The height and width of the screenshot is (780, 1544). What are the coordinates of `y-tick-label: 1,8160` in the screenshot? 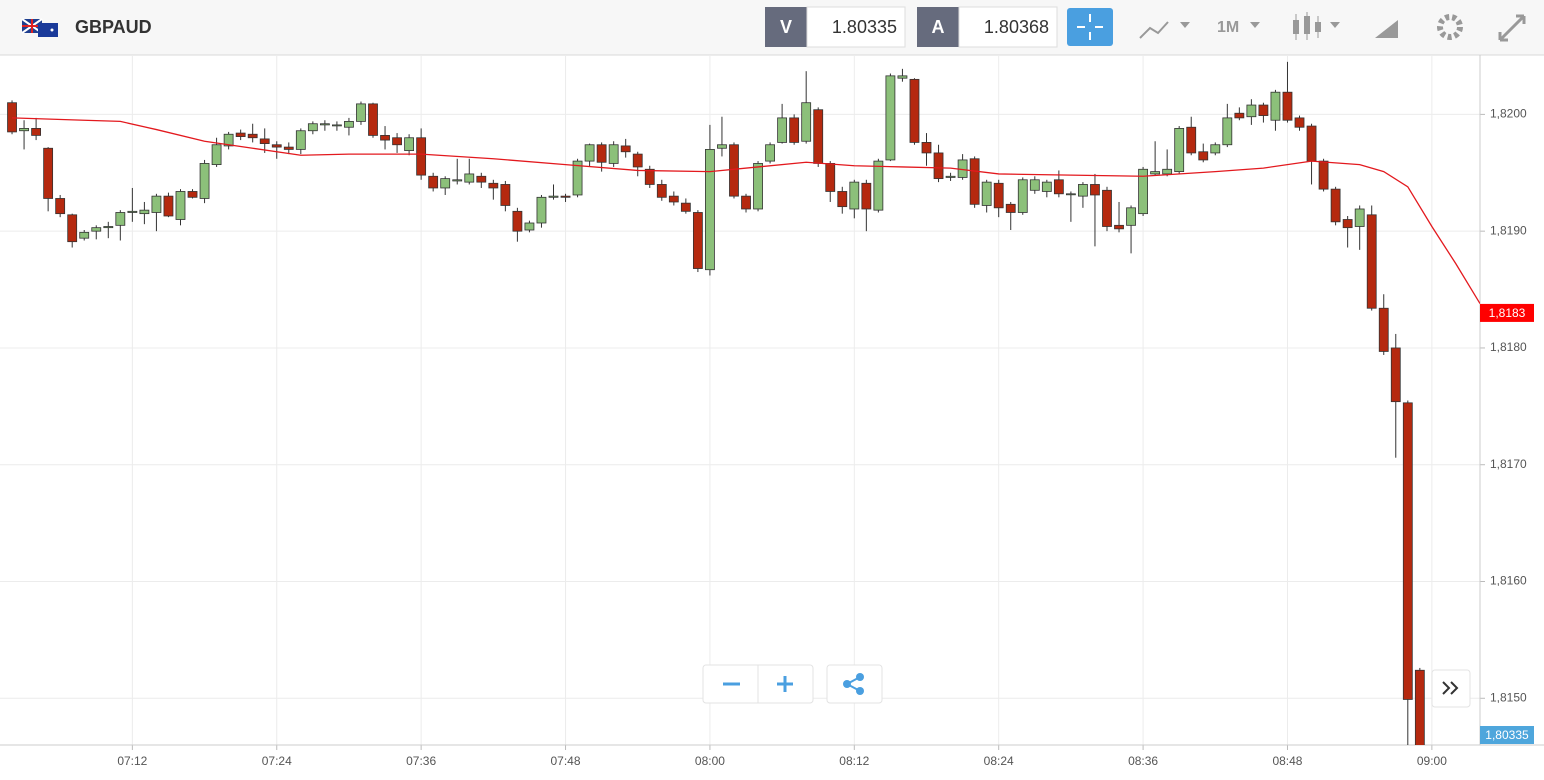 It's located at (1508, 581).